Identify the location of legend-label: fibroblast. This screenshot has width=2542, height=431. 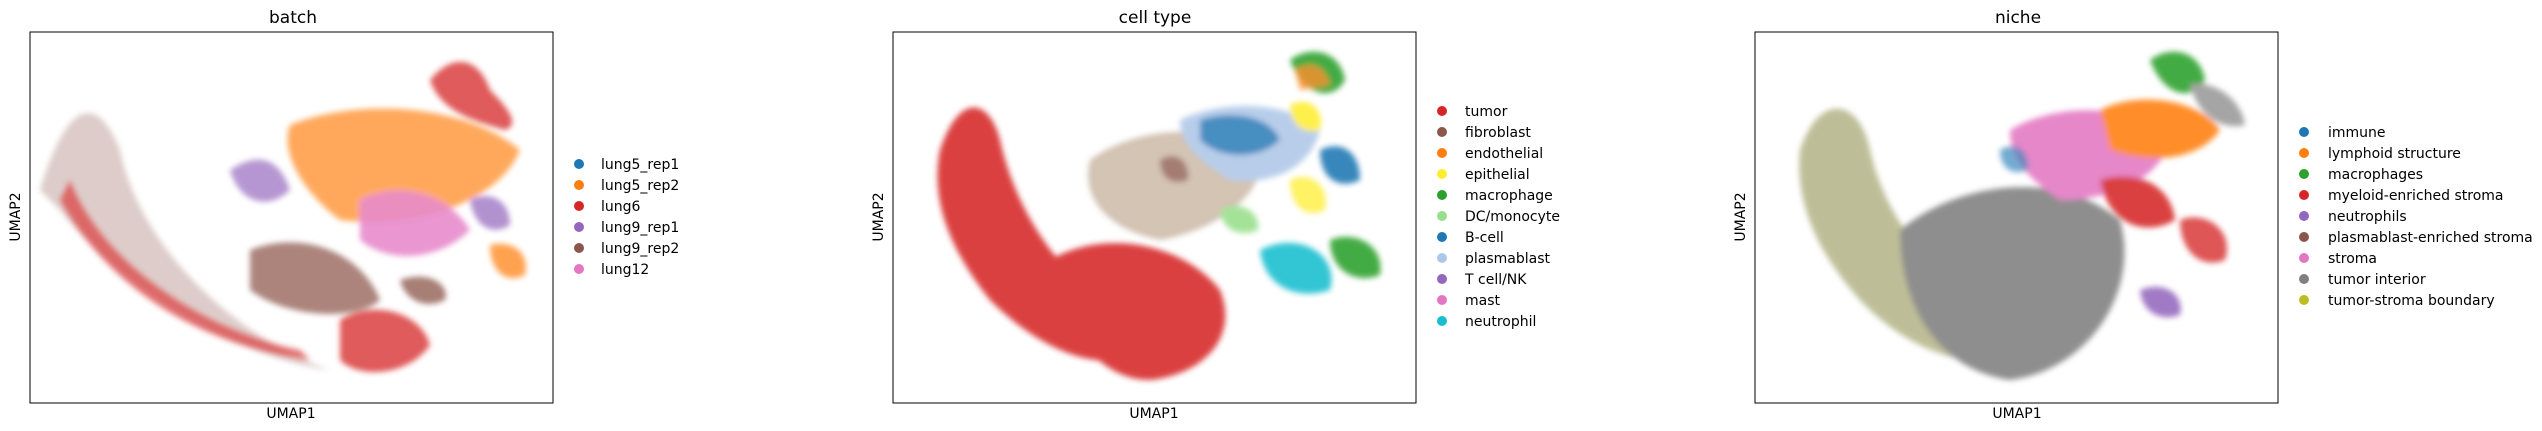
(1498, 133).